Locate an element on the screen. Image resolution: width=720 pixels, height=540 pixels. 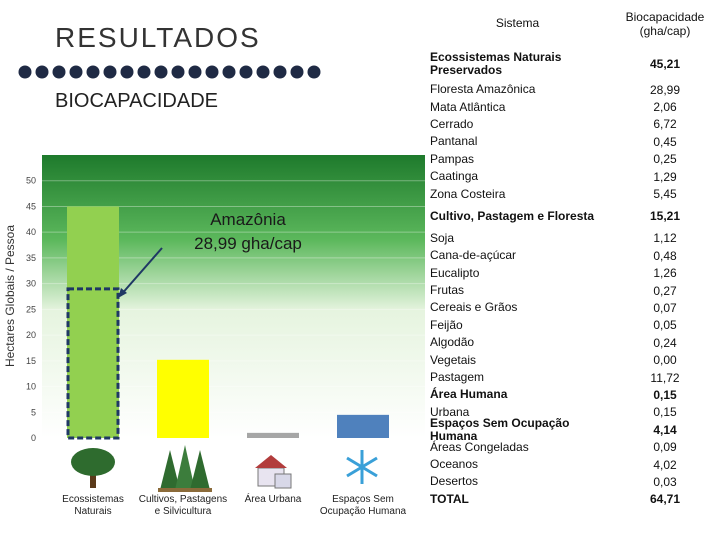
cell-sistema: Mata Atlântica is located at coordinates (468, 106).